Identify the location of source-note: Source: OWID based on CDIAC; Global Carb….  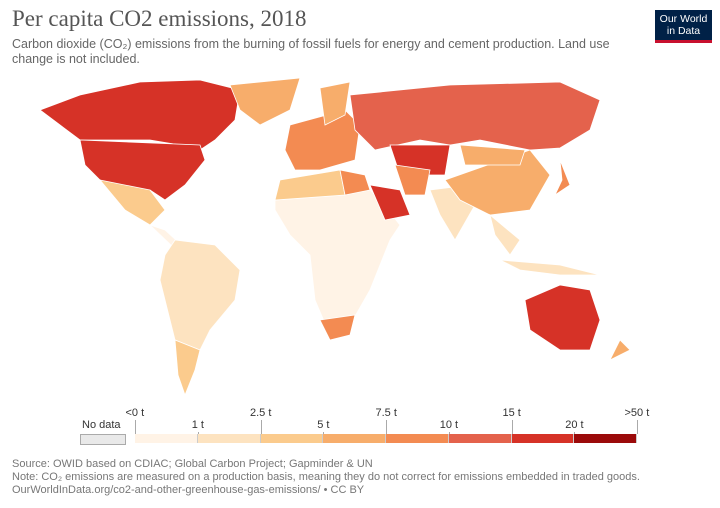
(192, 464).